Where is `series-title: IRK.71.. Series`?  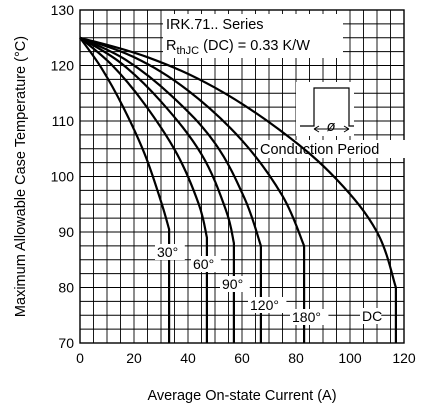 series-title: IRK.71.. Series is located at coordinates (215, 25).